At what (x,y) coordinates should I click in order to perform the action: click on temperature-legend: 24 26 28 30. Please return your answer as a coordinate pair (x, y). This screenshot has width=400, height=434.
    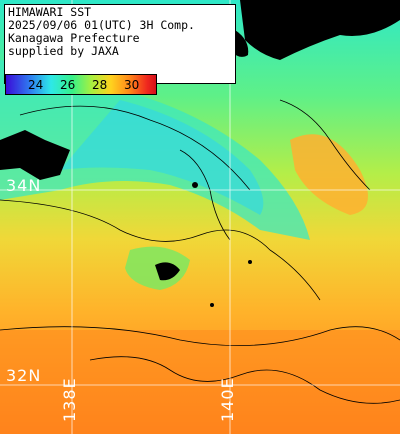
    Looking at the image, I should click on (81, 84).